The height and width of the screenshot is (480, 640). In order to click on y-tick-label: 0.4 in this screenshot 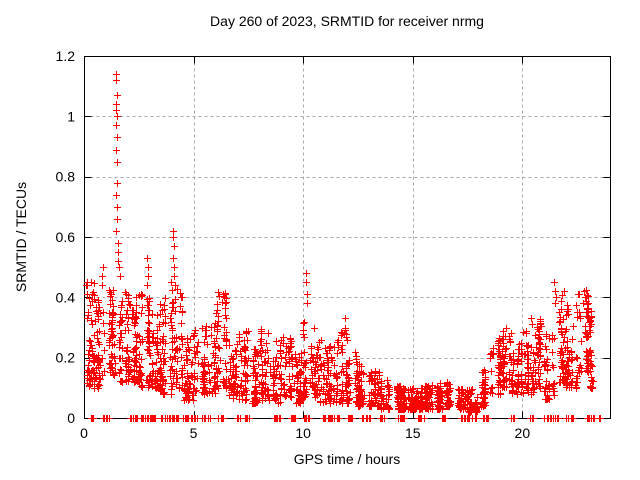, I will do `click(66, 297)`.